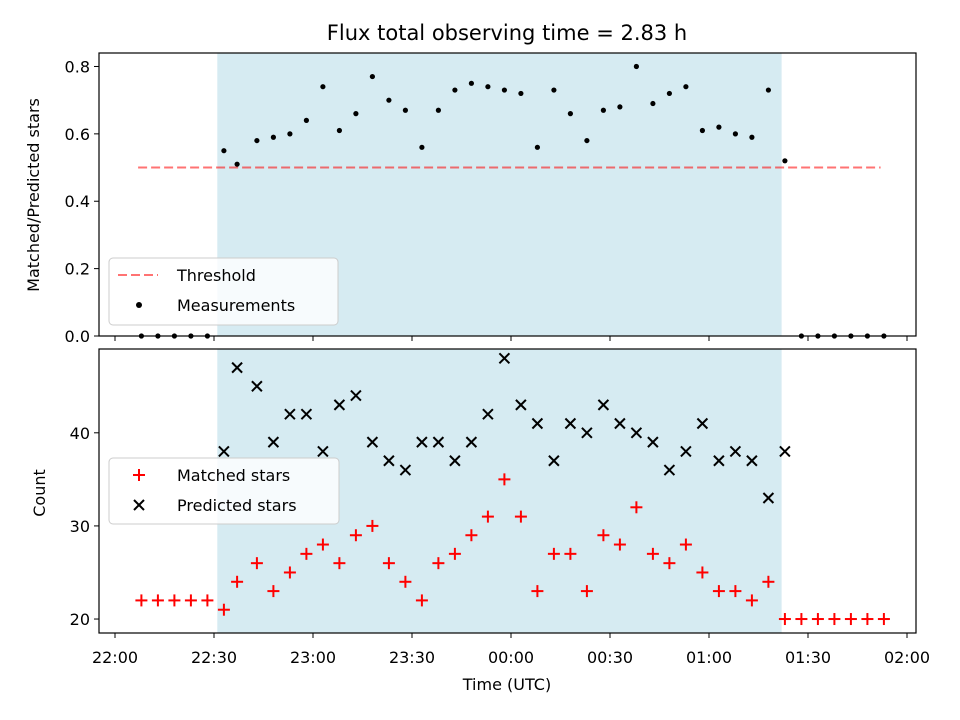  What do you see at coordinates (507, 33) in the screenshot?
I see `chart-title: Flux total observing time = 2.83 h` at bounding box center [507, 33].